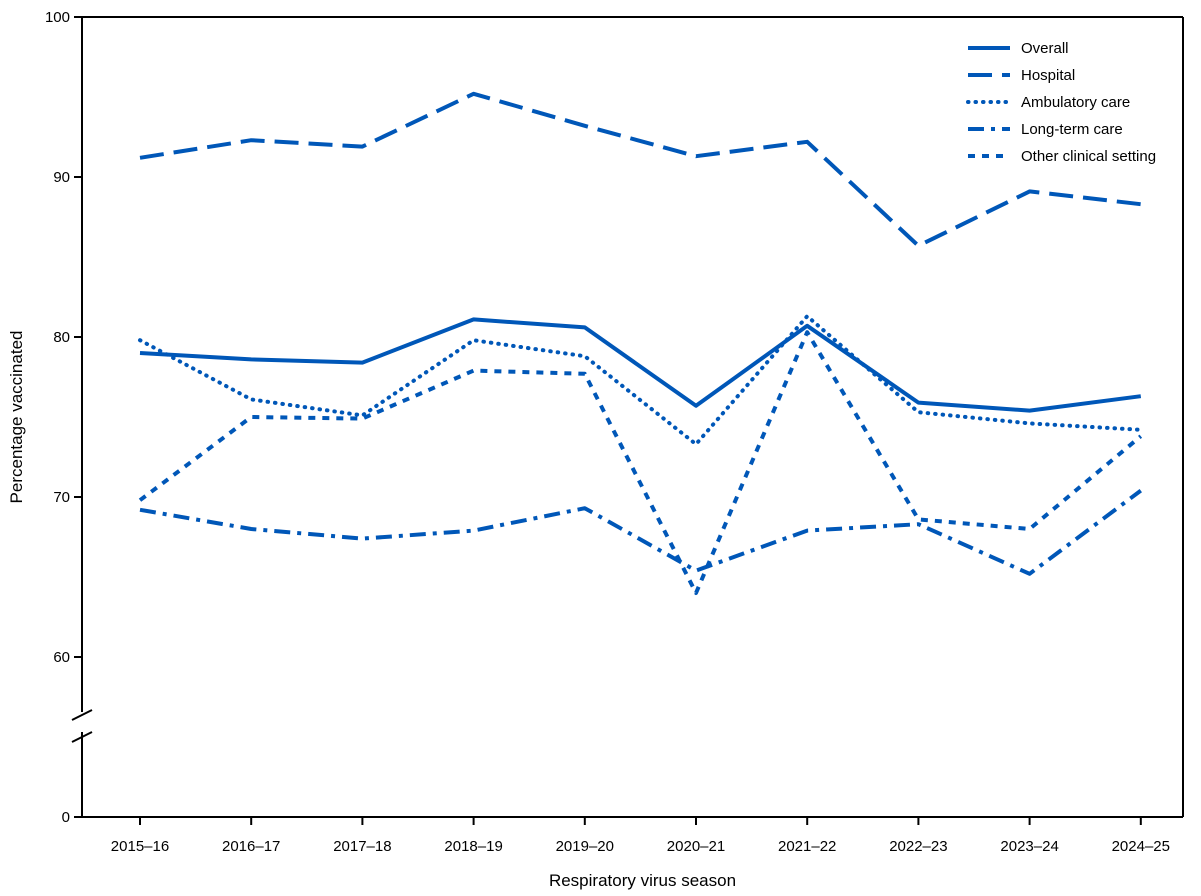 The height and width of the screenshot is (896, 1201). I want to click on legend-label: Long-term care, so click(1072, 129).